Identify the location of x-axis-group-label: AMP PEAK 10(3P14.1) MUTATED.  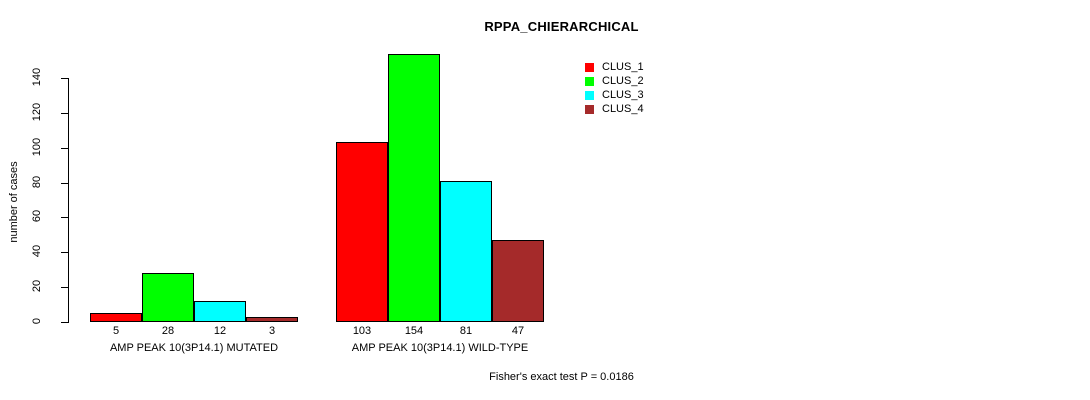
(194, 348).